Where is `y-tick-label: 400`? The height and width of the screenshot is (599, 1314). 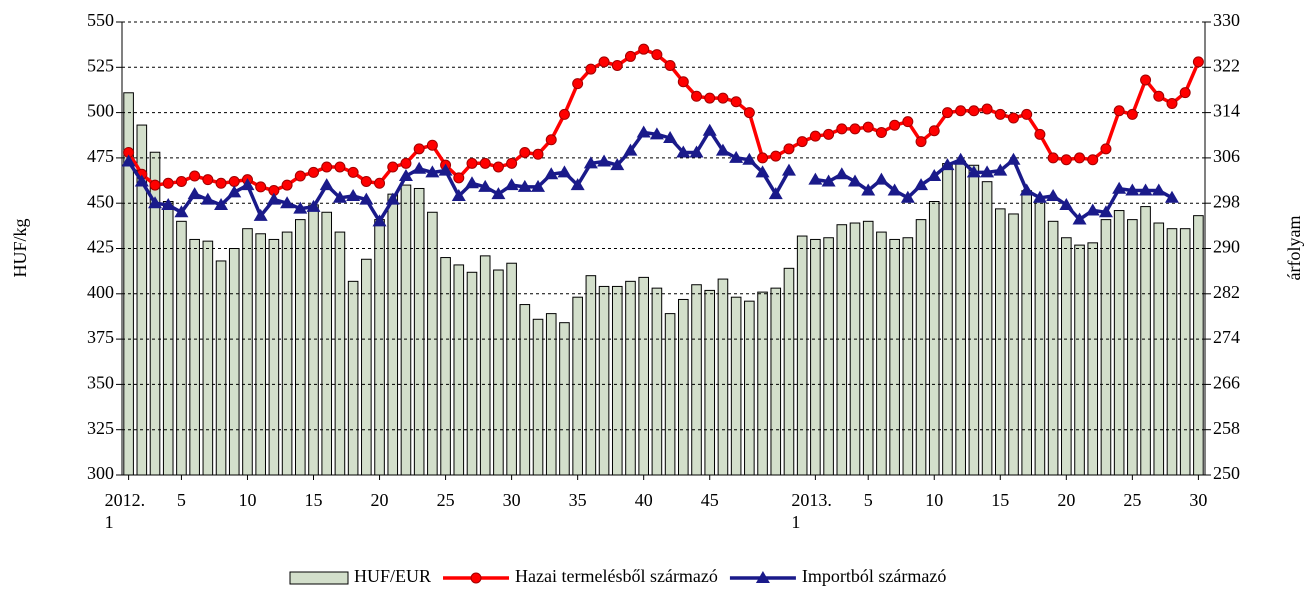
y-tick-label: 400 is located at coordinates (100, 292).